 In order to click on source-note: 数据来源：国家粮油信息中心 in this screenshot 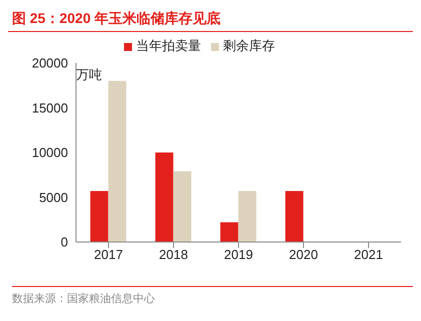, I will do `click(84, 299)`.